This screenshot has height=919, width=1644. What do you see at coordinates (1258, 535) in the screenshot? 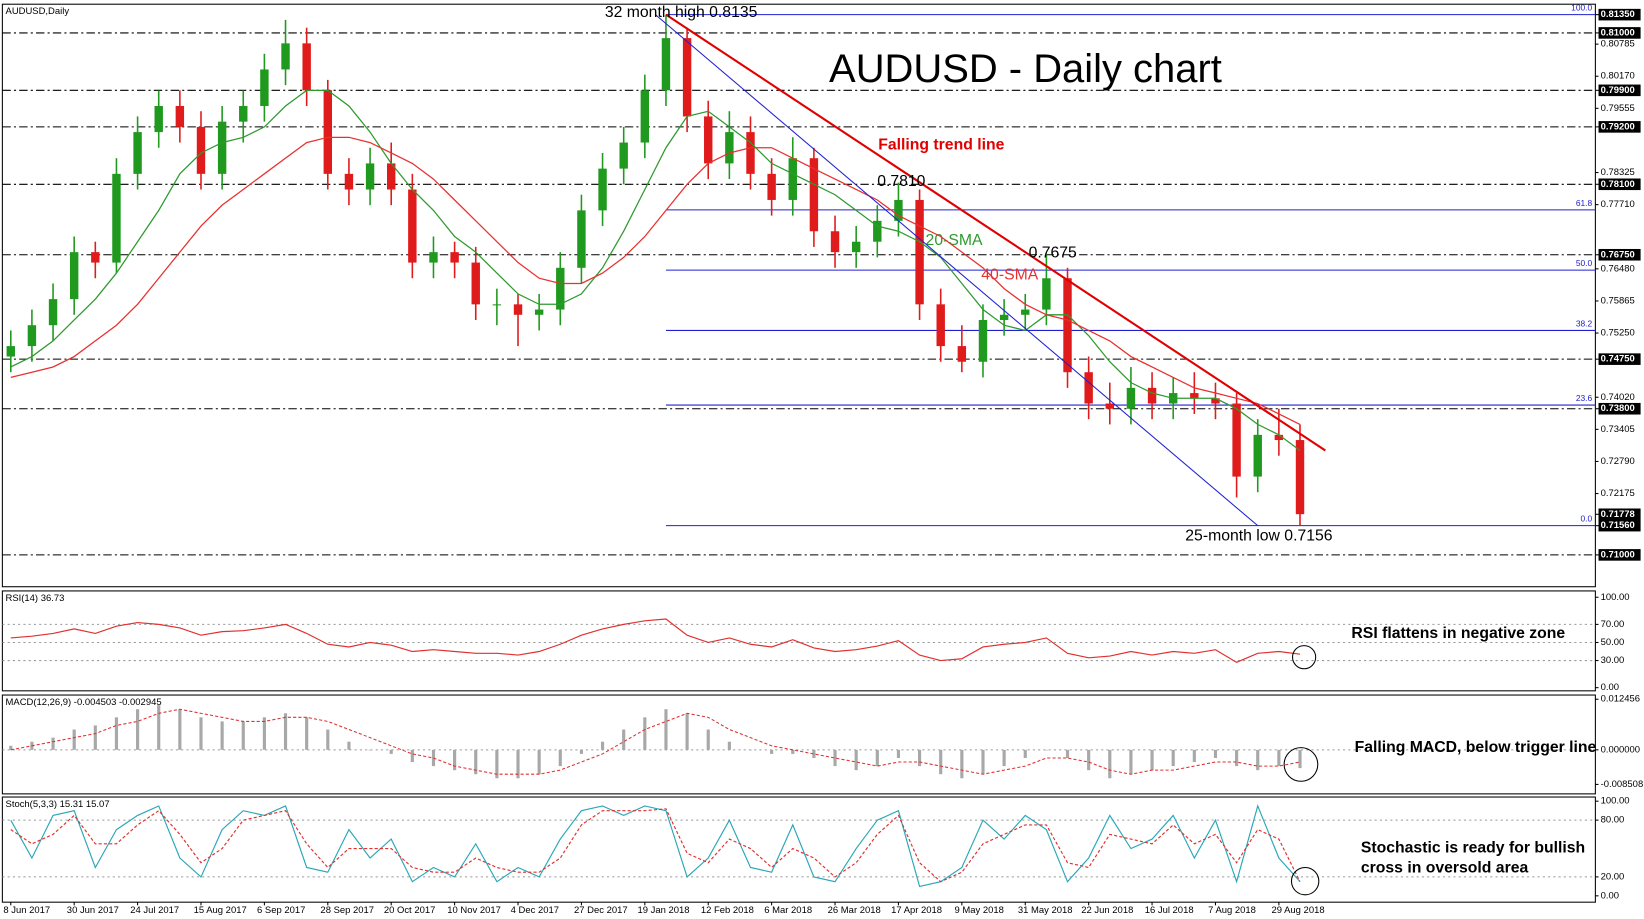
I see `annotation: 25-month low 0.7156` at bounding box center [1258, 535].